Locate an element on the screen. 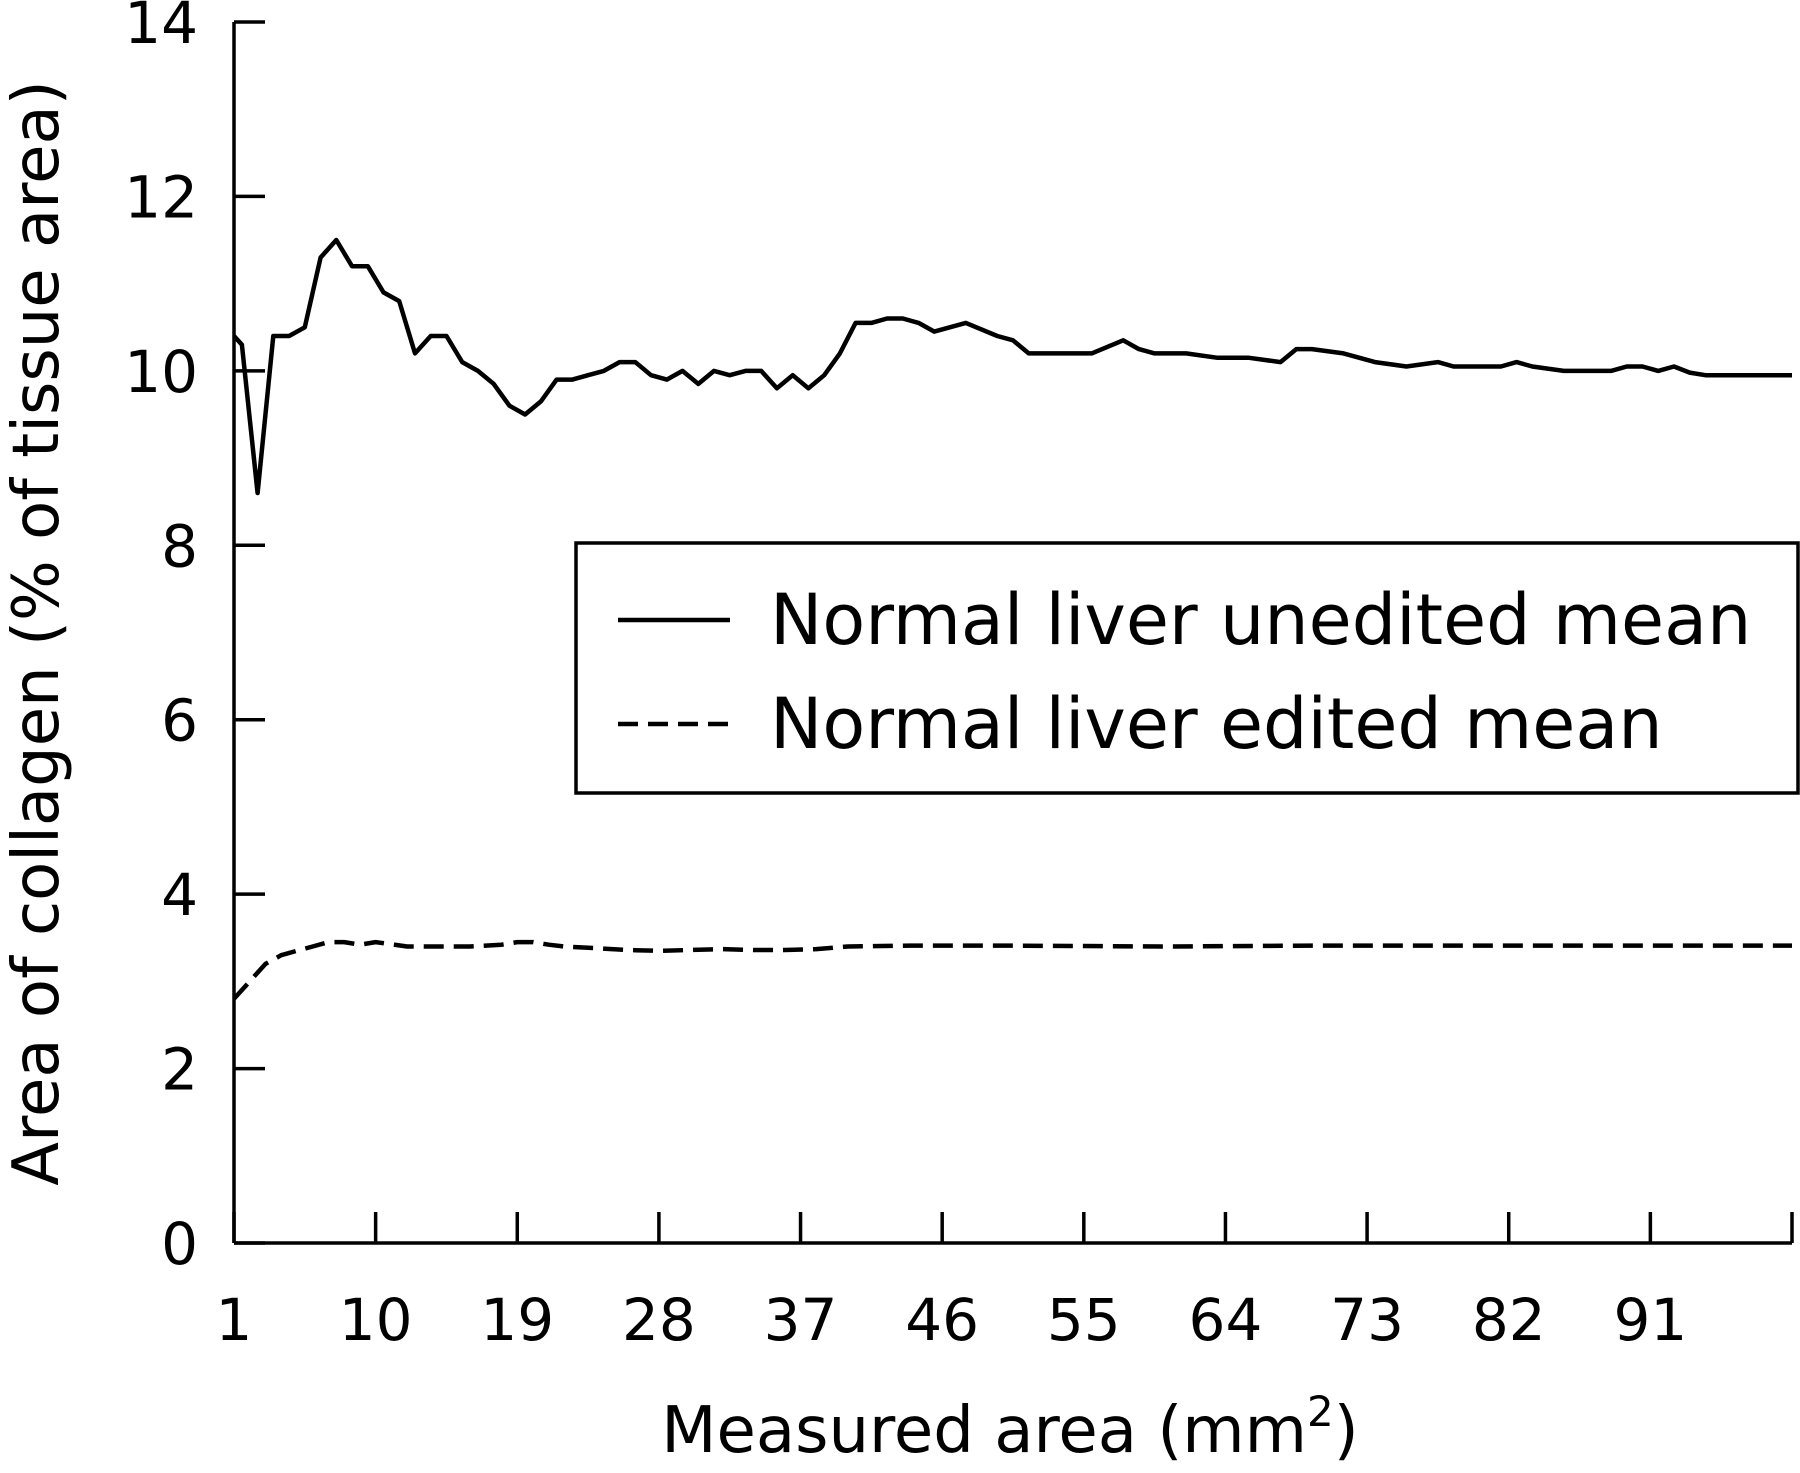  y-tick-label: 4 is located at coordinates (179, 895).